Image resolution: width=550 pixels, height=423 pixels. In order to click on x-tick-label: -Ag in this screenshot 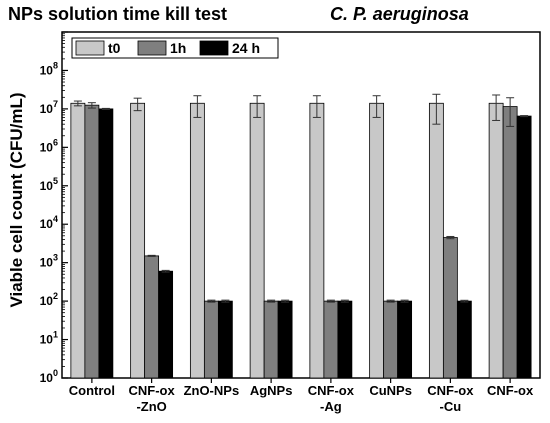, I will do `click(331, 406)`.